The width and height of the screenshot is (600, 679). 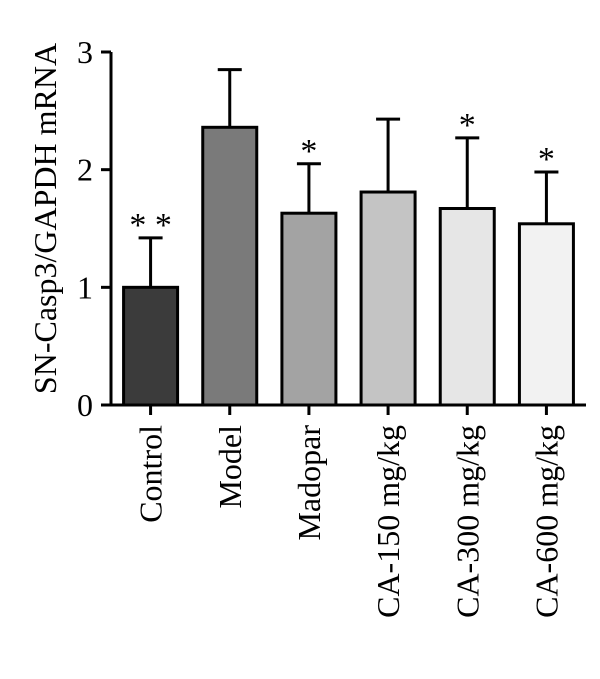 What do you see at coordinates (546, 521) in the screenshot?
I see `category-label-5: CA-600 mg/kg` at bounding box center [546, 521].